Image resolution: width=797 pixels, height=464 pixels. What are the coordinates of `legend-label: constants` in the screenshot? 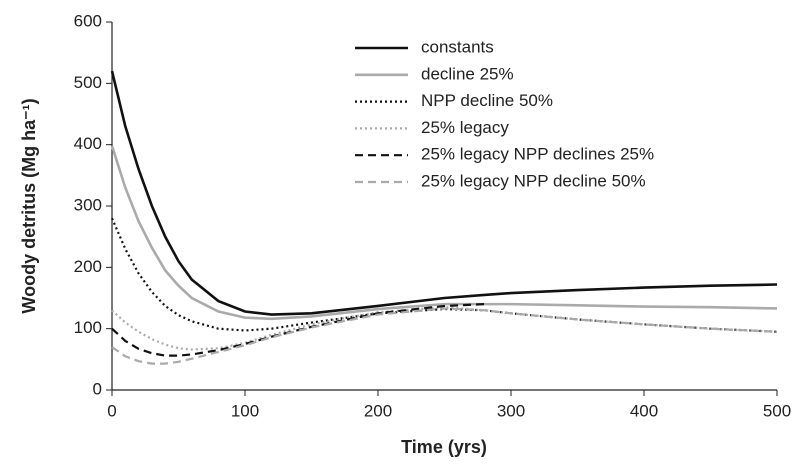 It's located at (457, 46).